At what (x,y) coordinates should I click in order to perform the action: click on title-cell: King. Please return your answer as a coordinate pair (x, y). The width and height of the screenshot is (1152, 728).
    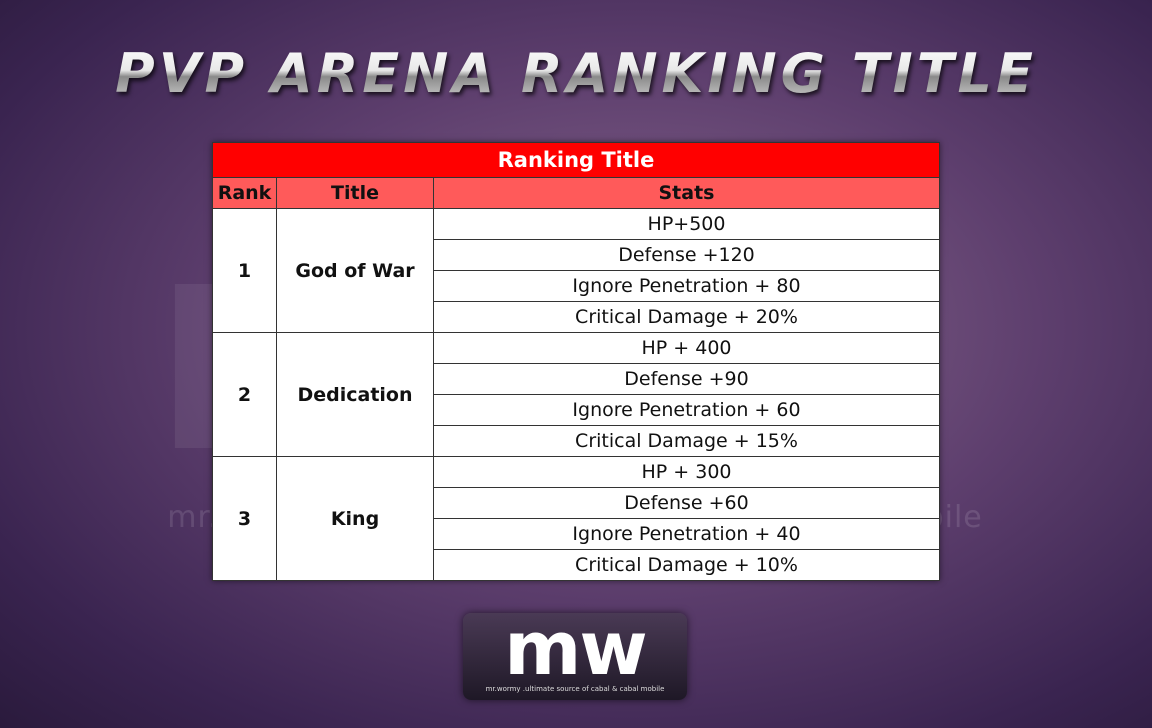
    Looking at the image, I should click on (355, 518).